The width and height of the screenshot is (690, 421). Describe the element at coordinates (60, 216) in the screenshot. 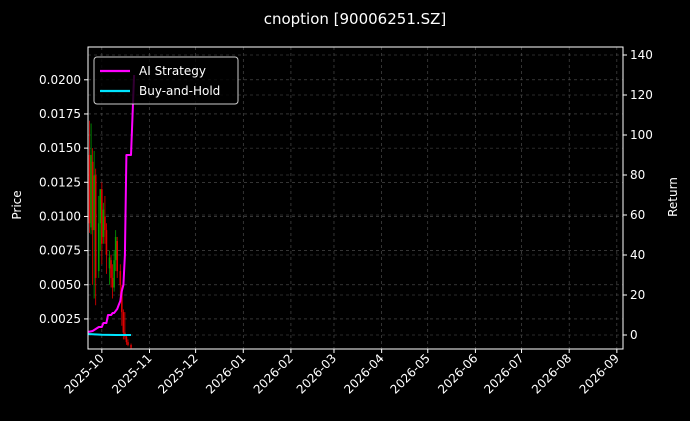

I see `price-tick-label: 0.0100` at that location.